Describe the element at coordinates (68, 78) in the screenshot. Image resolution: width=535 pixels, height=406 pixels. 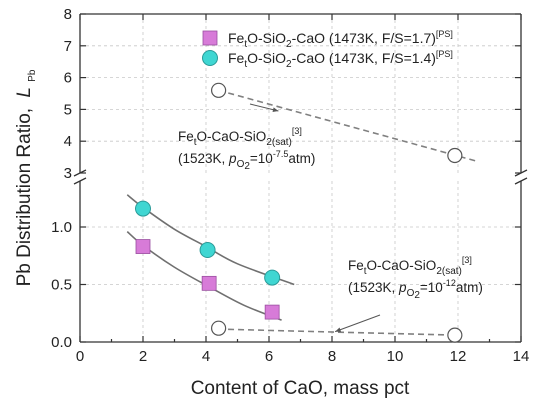
I see `y-tick-label: 6` at that location.